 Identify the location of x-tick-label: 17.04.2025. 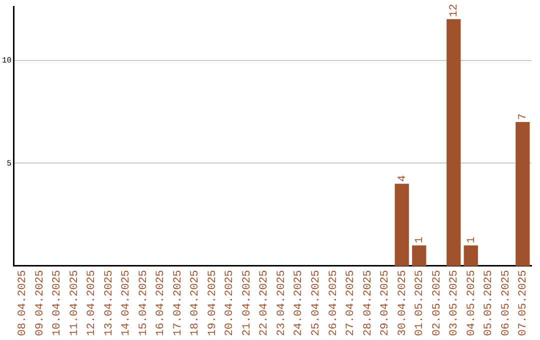
(178, 303).